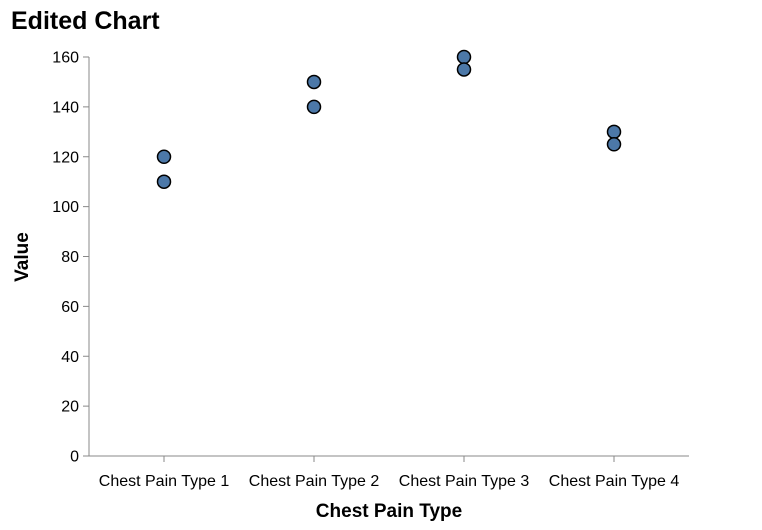  I want to click on y-tick-label: 20, so click(70, 407).